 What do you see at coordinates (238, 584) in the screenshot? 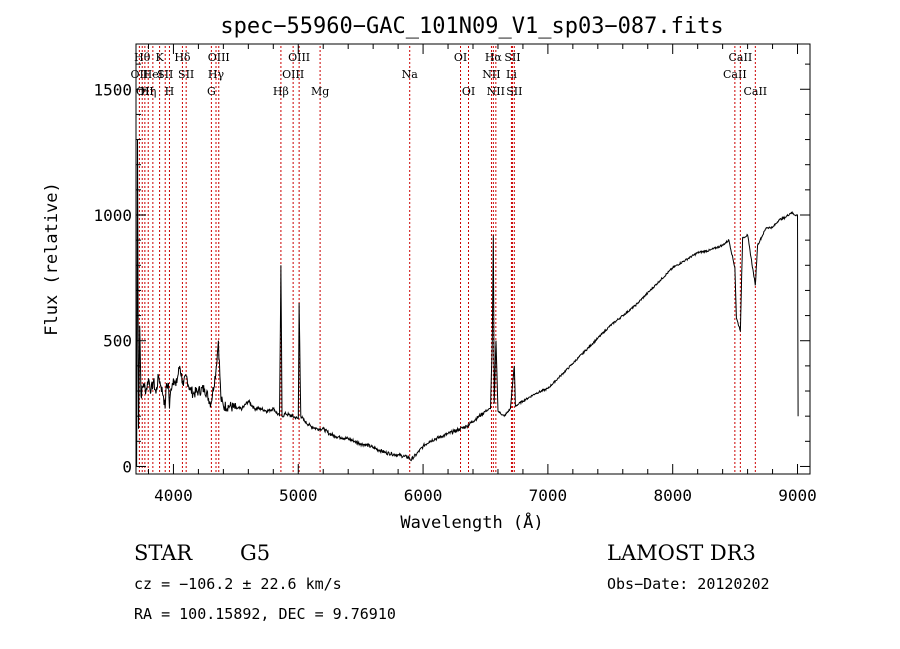
I see `redshift-velocity: cz = −106.2 ± 22.6 km/s` at bounding box center [238, 584].